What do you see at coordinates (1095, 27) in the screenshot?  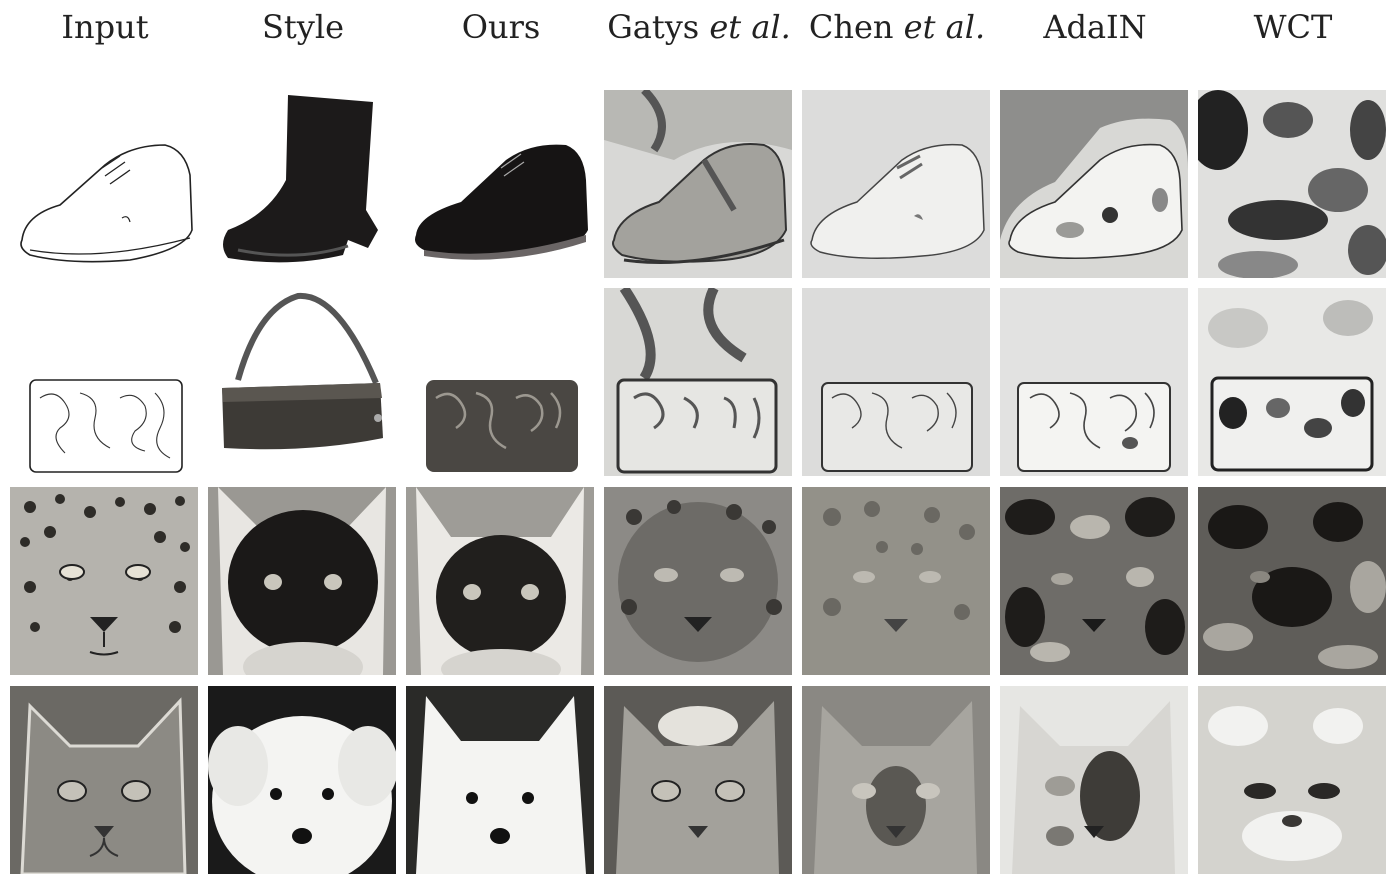 I see `header-adain: AdaIN` at bounding box center [1095, 27].